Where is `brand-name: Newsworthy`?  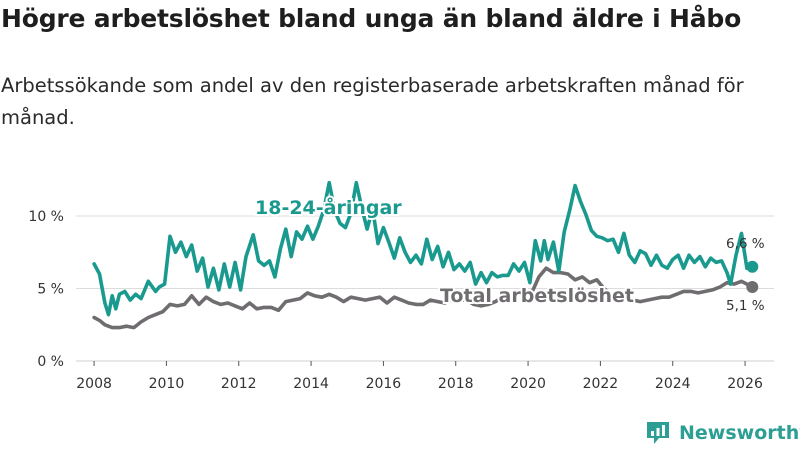
brand-name: Newsworthy is located at coordinates (739, 433).